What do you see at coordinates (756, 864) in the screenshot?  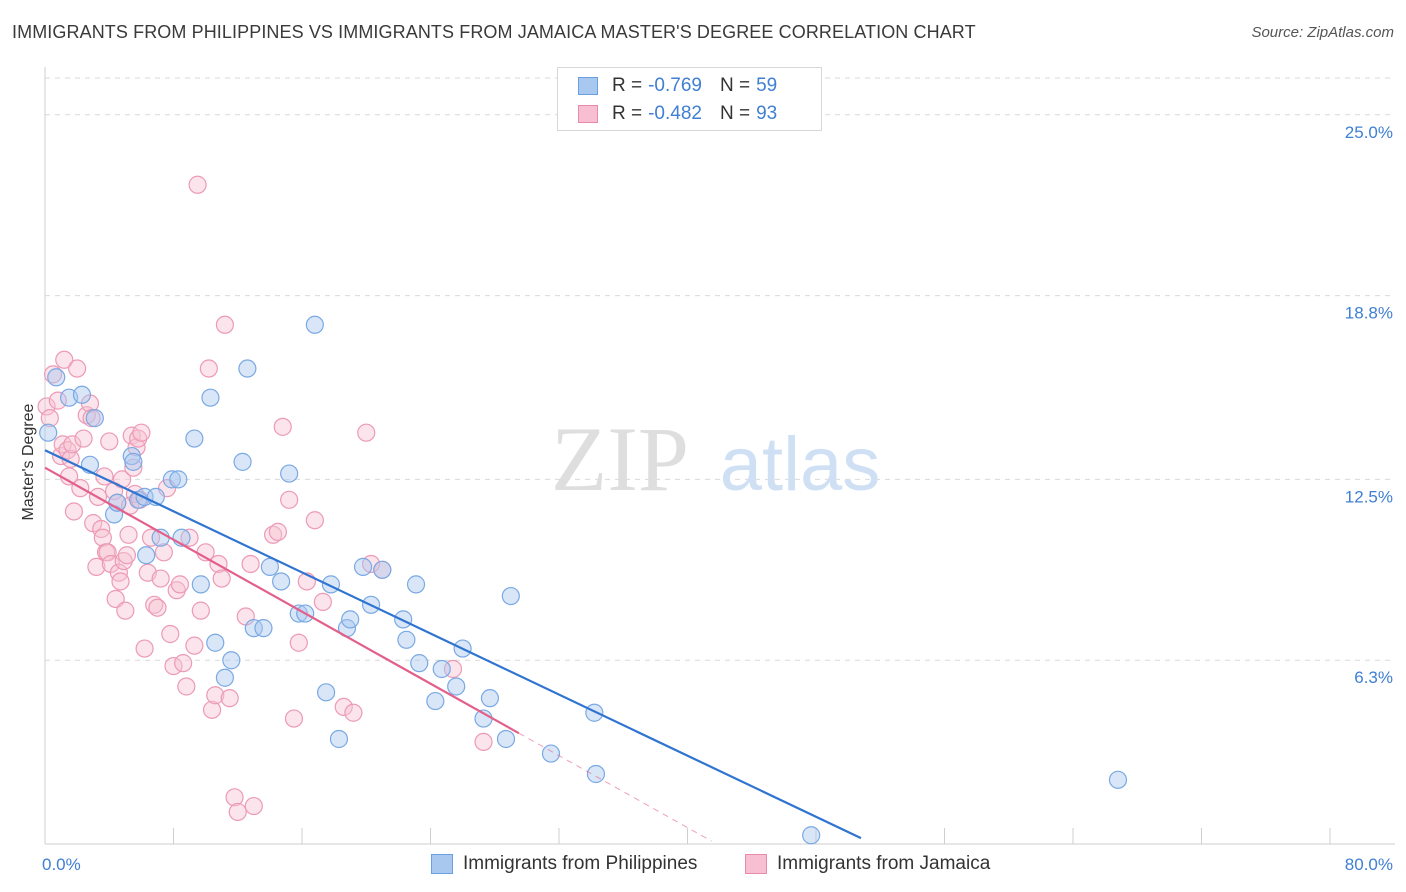 I see `bottom-legend-swatch-jamaica` at bounding box center [756, 864].